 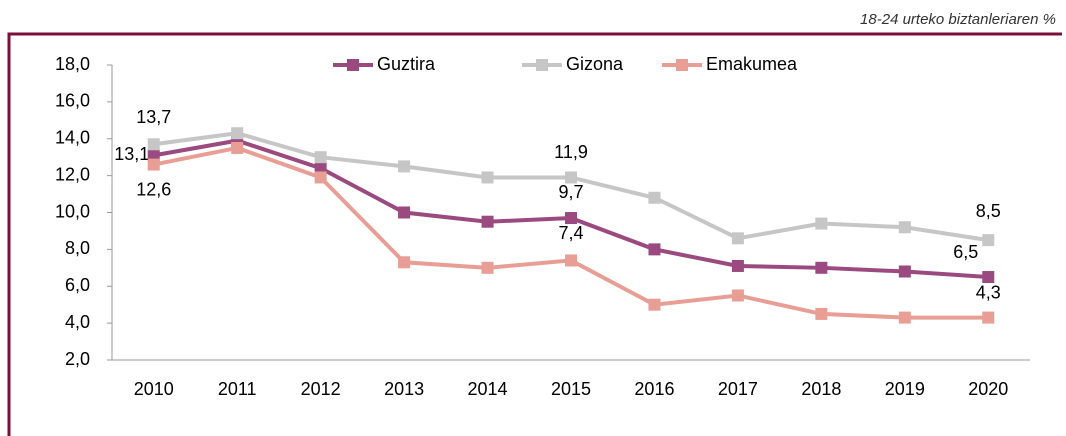 I want to click on legend-label: Guztira, so click(x=406, y=64).